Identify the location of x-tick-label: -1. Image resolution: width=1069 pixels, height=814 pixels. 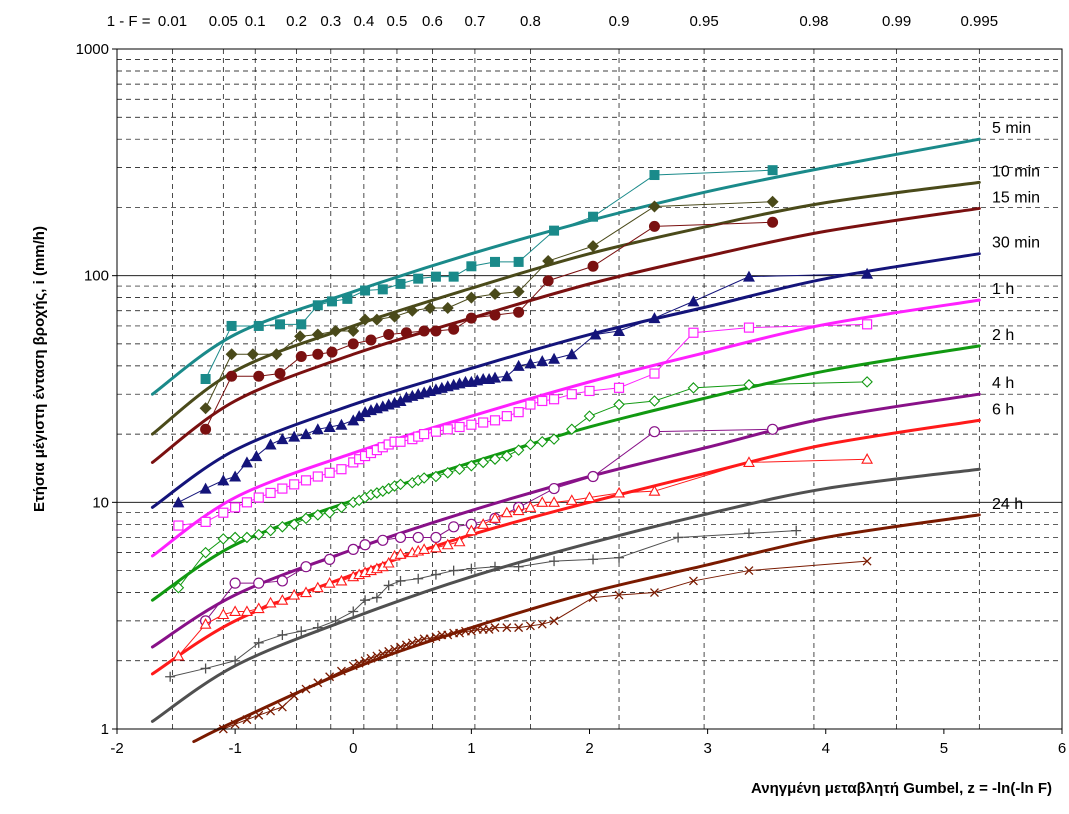
(234, 748).